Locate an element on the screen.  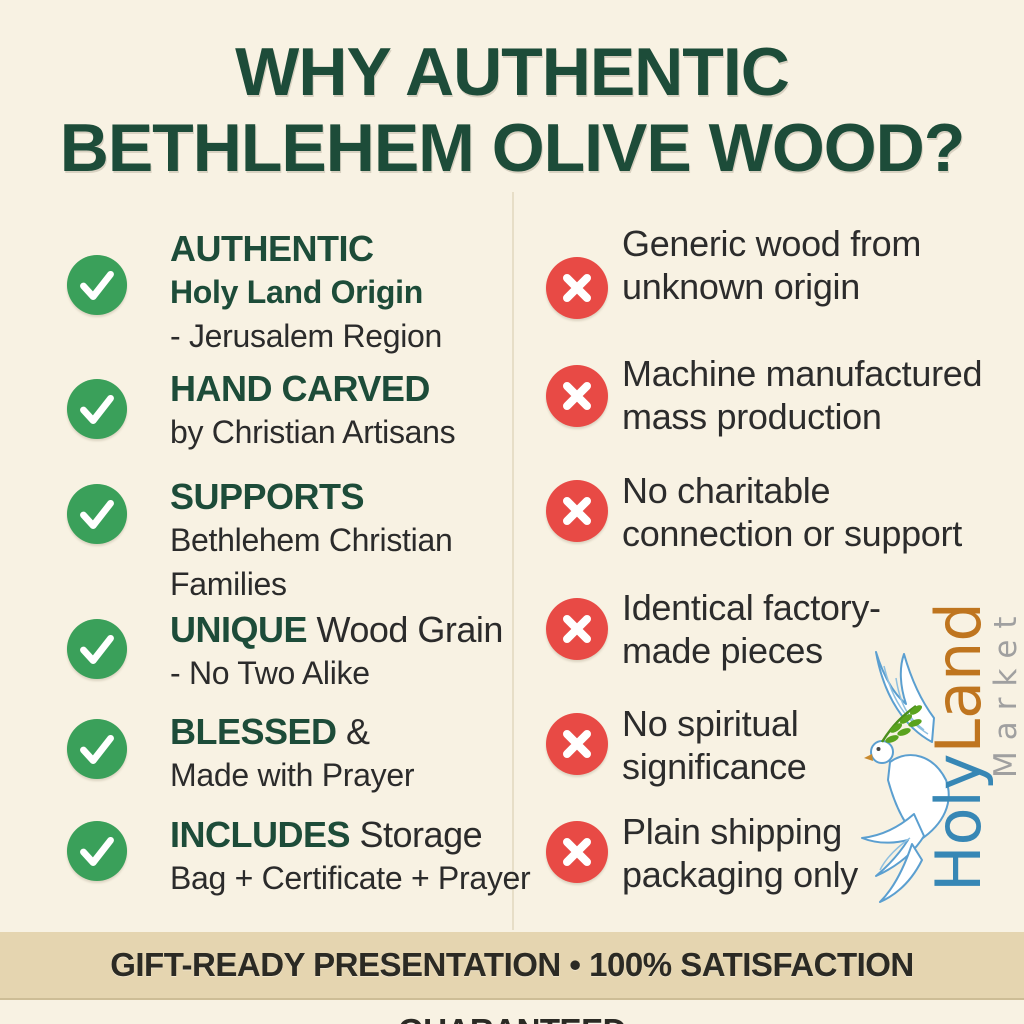
drawback-line1: No spiritual is located at coordinates (710, 723).